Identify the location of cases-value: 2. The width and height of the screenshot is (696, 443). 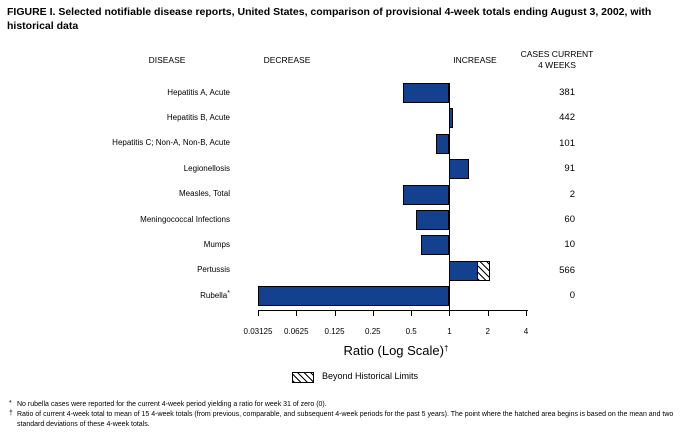
(572, 194).